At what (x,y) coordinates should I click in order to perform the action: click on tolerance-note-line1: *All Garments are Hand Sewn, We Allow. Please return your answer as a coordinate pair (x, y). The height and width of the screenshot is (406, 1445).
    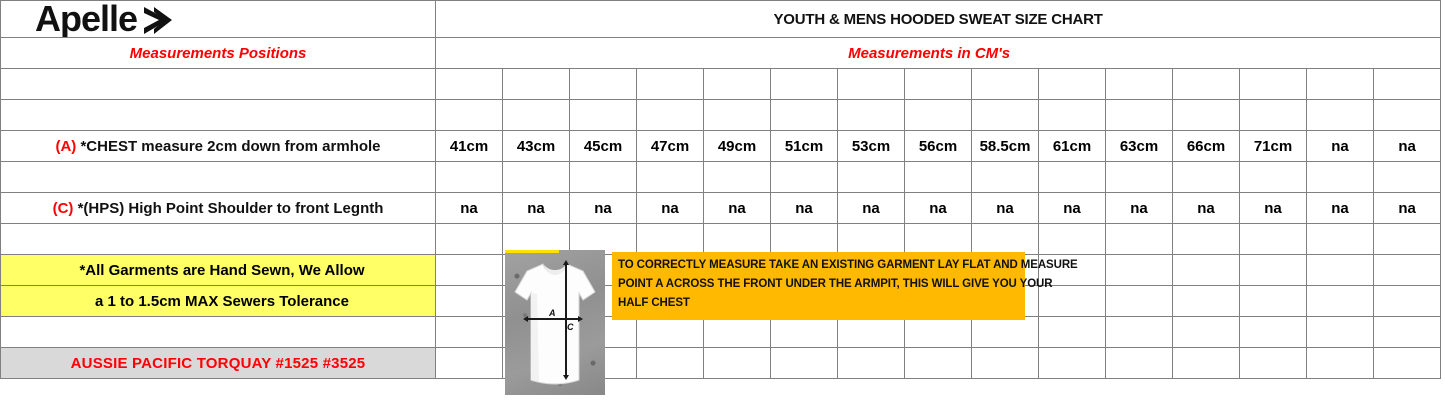
    Looking at the image, I should click on (218, 270).